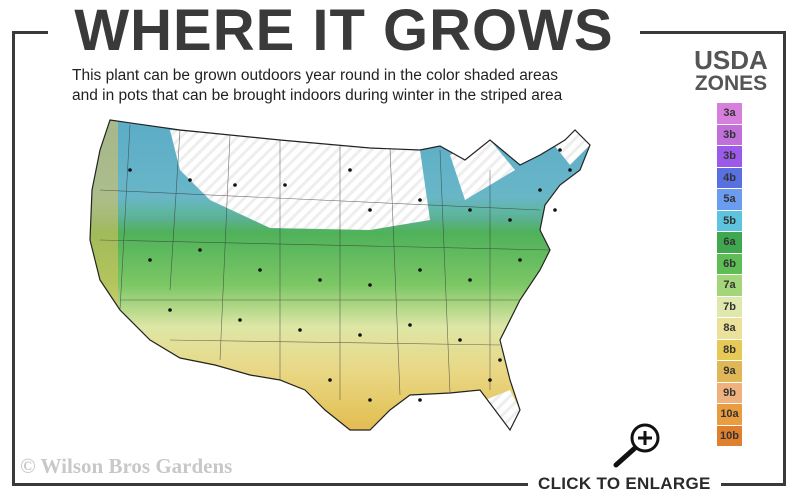  I want to click on legend-title: USDA ZONES, so click(731, 70).